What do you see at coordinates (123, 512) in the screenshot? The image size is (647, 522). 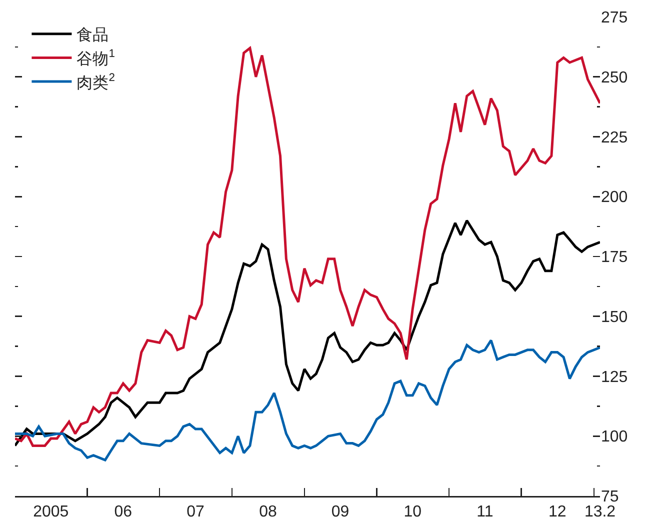 I see `x-tick-label: 06` at bounding box center [123, 512].